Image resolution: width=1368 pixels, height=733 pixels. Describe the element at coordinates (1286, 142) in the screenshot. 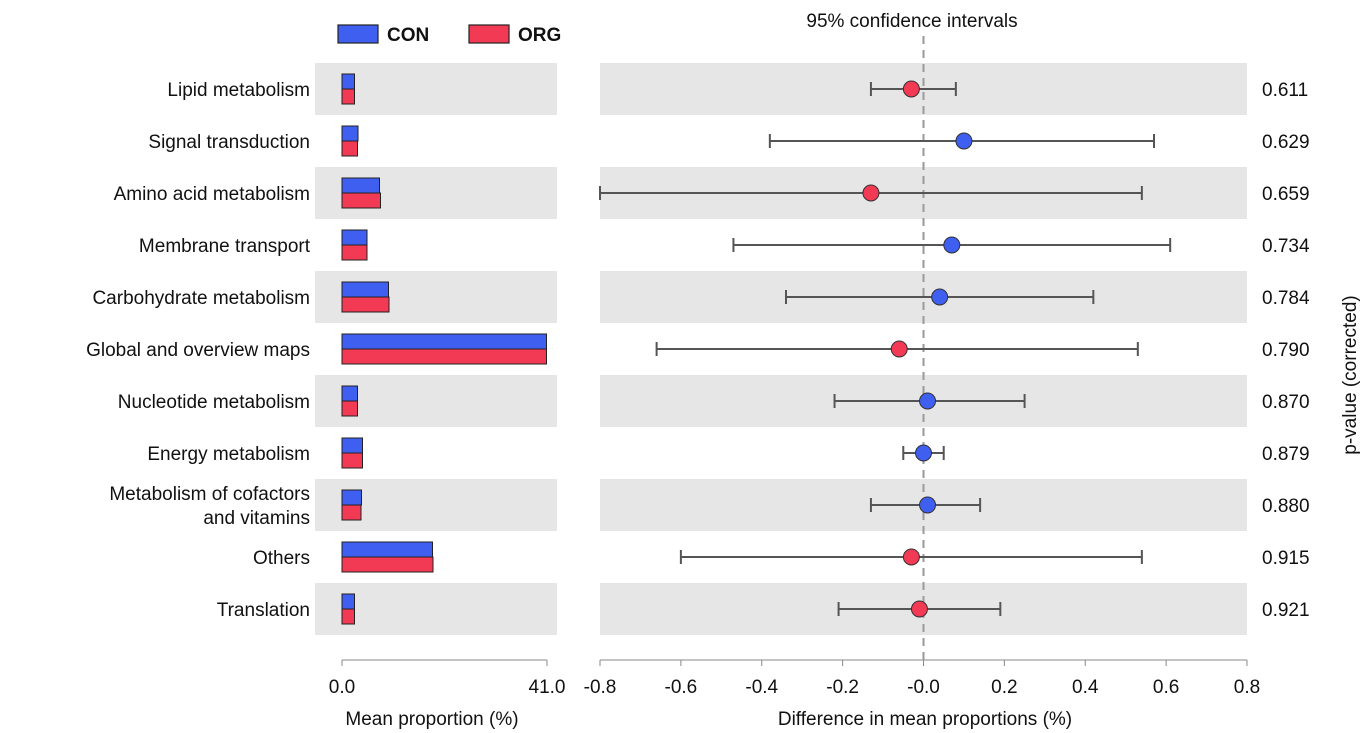

I see `p-value: 0.629` at that location.